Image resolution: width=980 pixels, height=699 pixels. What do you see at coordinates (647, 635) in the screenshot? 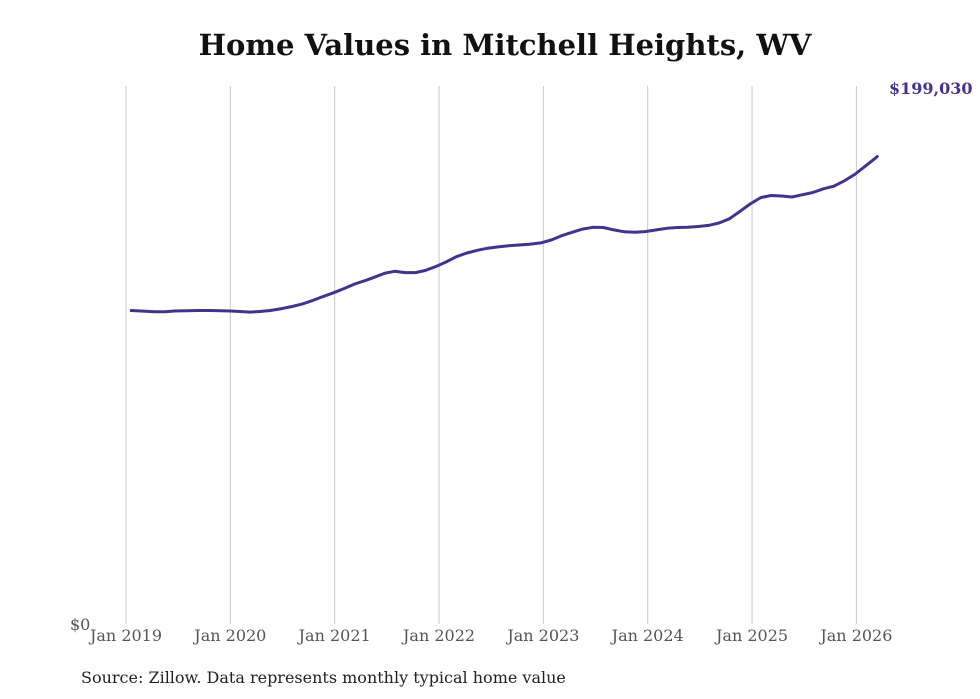
I see `x-tick-label: Jan 2024` at bounding box center [647, 635].